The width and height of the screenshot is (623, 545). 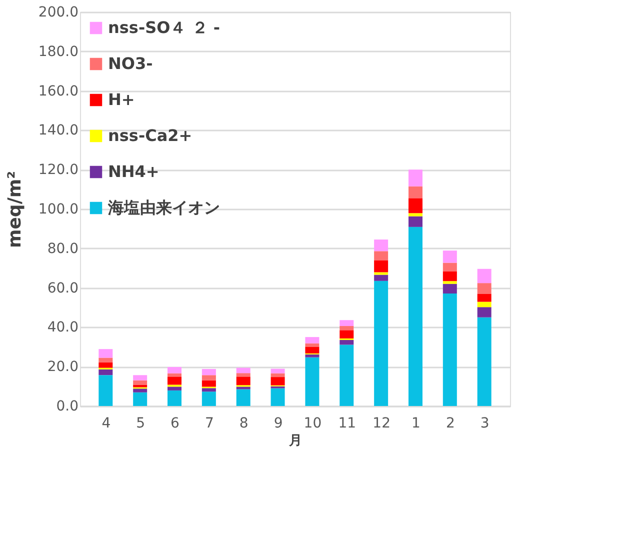 I want to click on legend-label: NO3-, so click(x=130, y=63).